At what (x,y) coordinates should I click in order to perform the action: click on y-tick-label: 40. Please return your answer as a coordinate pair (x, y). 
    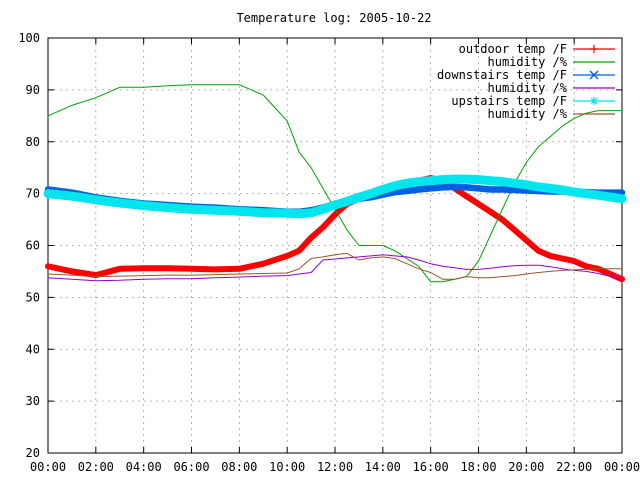
    Looking at the image, I should click on (33, 349).